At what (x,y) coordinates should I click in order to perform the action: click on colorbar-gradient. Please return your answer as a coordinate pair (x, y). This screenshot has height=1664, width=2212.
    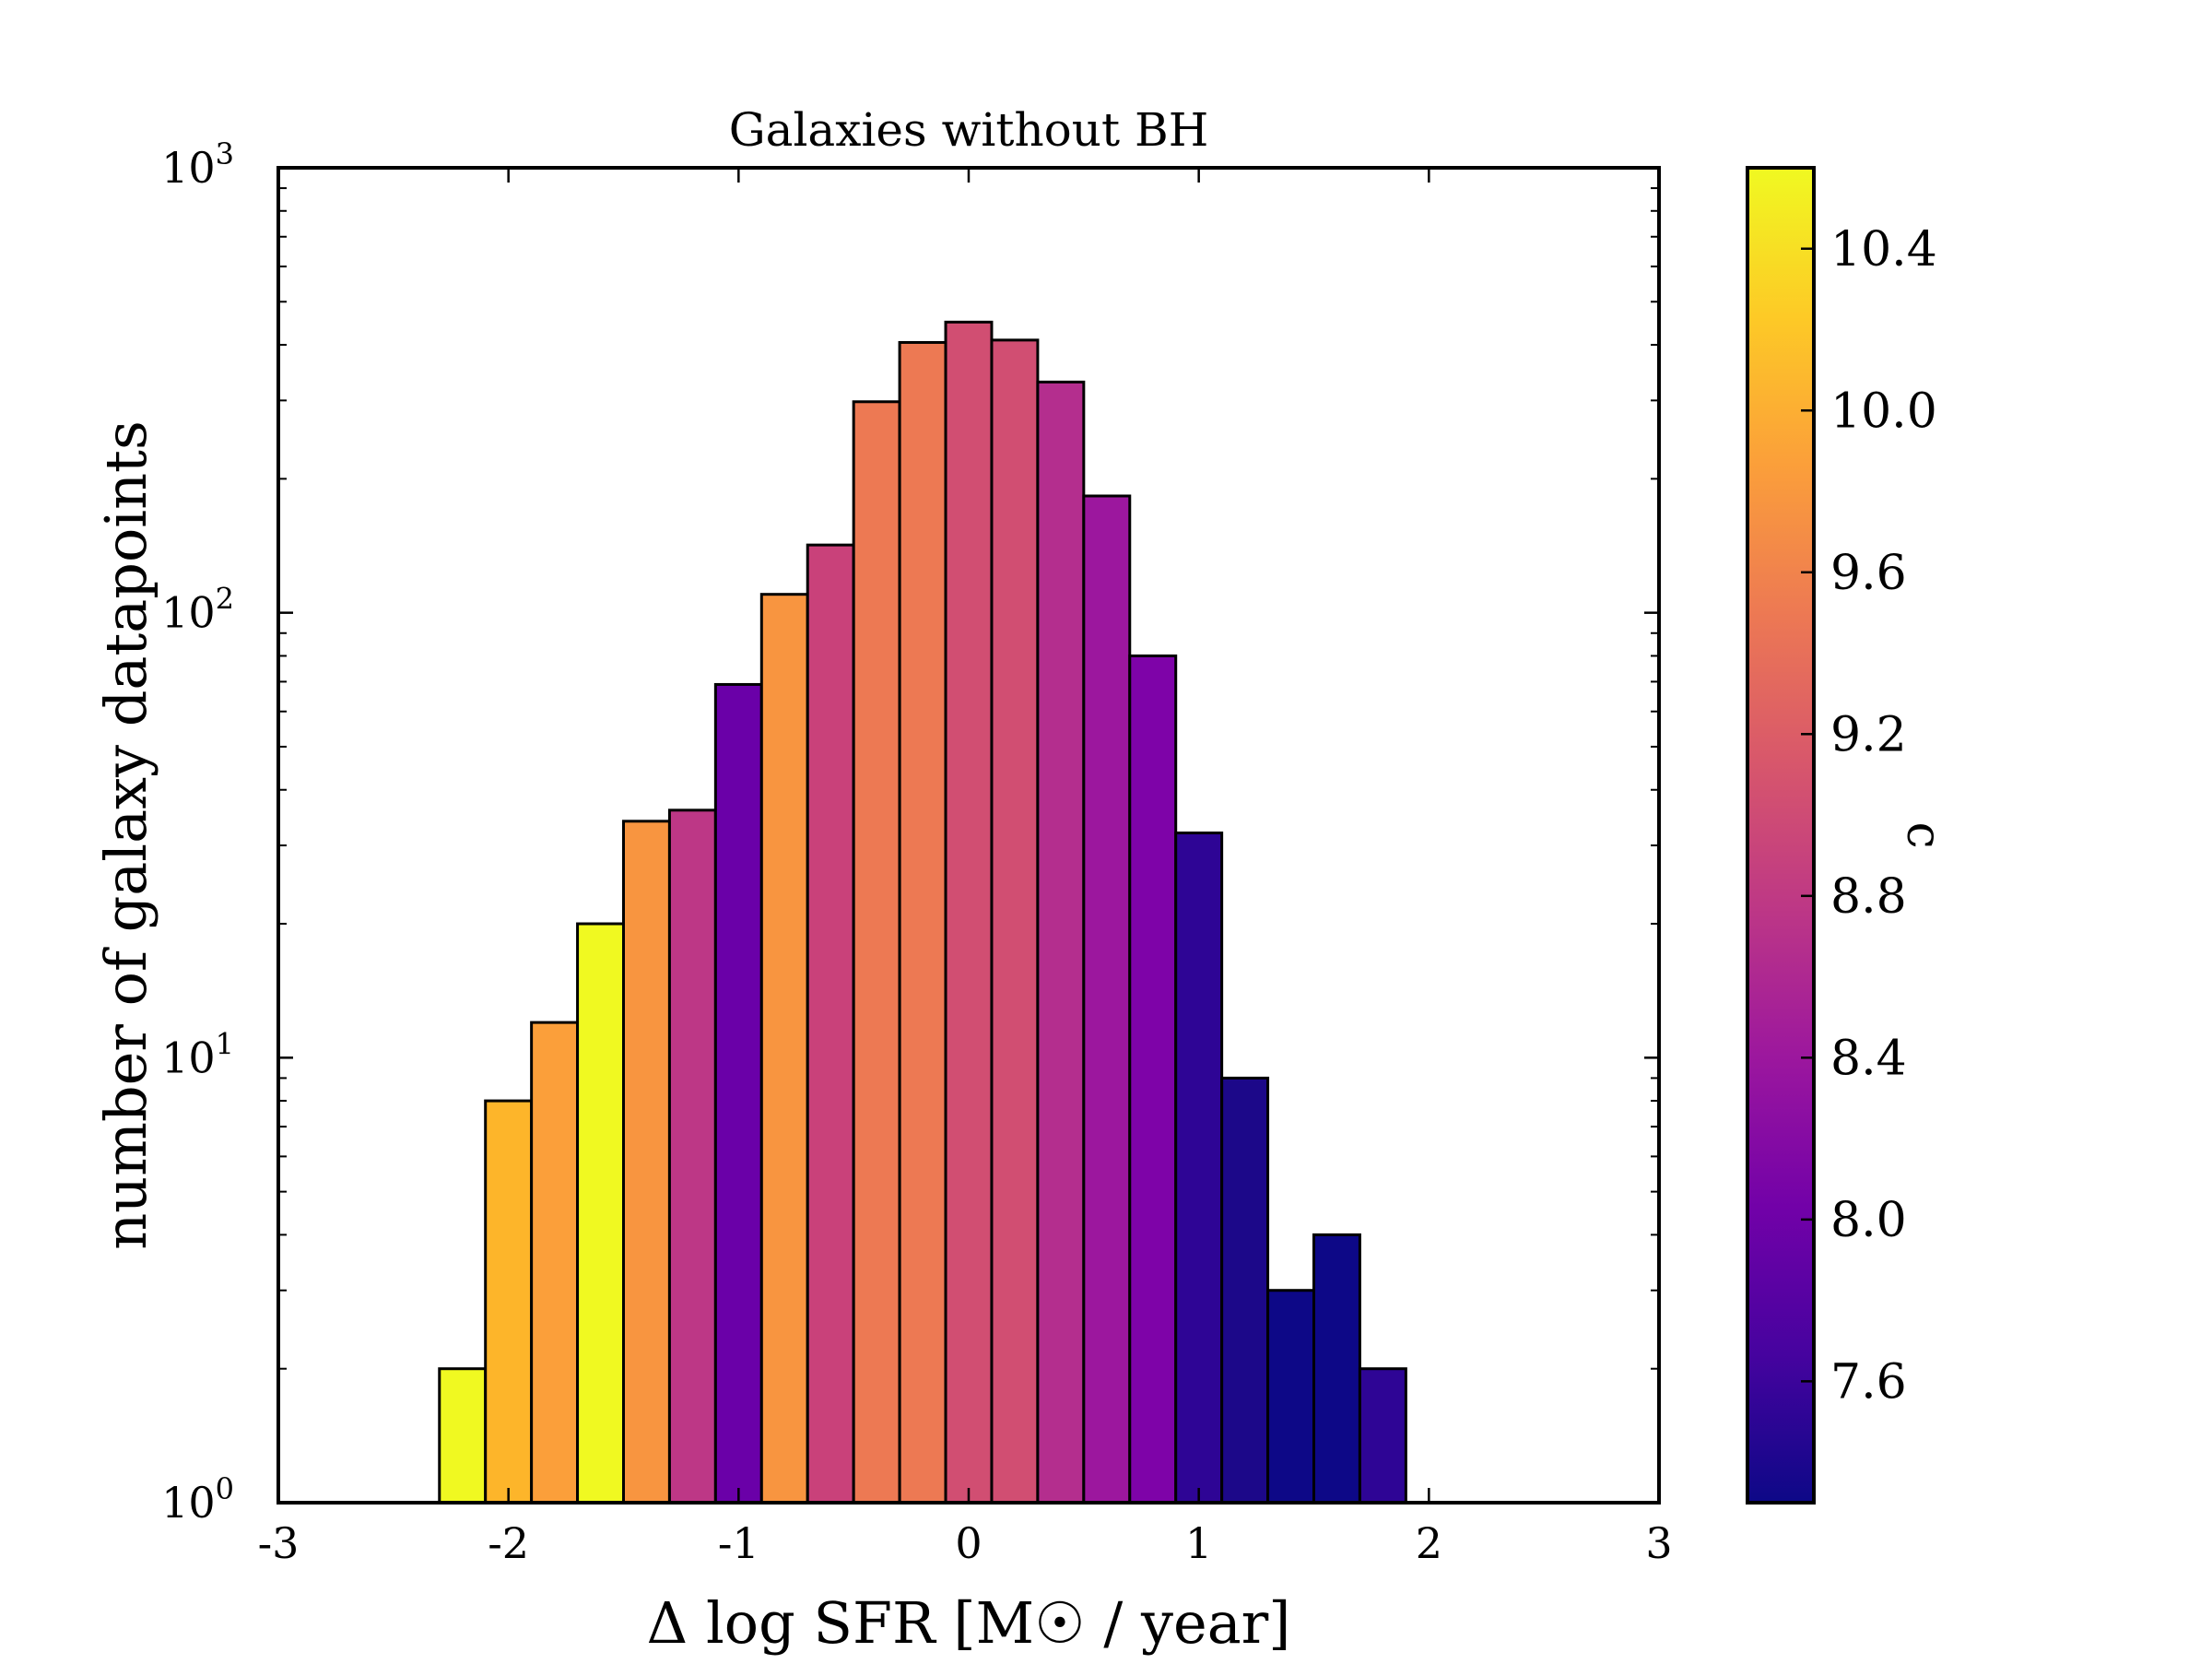
    Looking at the image, I should click on (1780, 835).